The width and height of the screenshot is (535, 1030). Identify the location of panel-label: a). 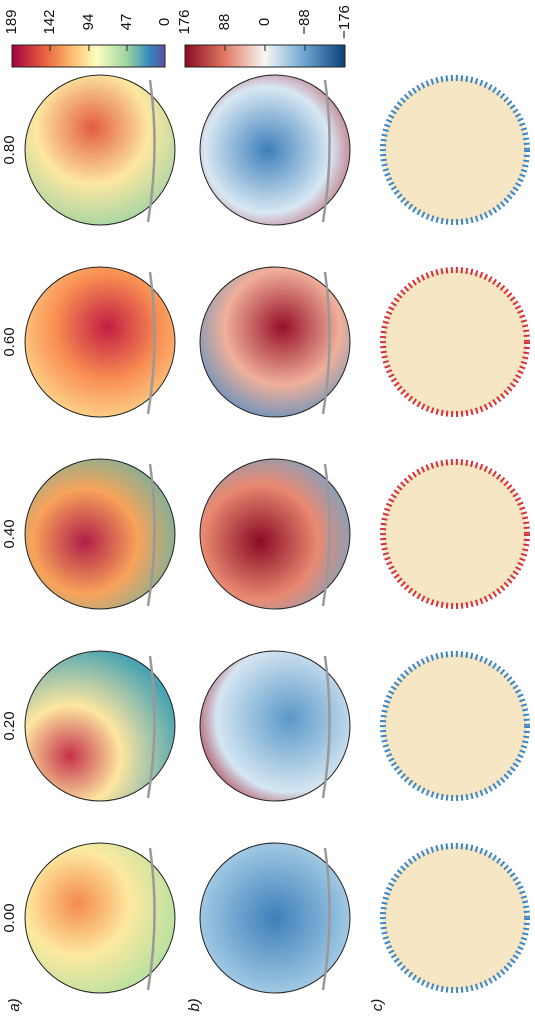
(14, 1004).